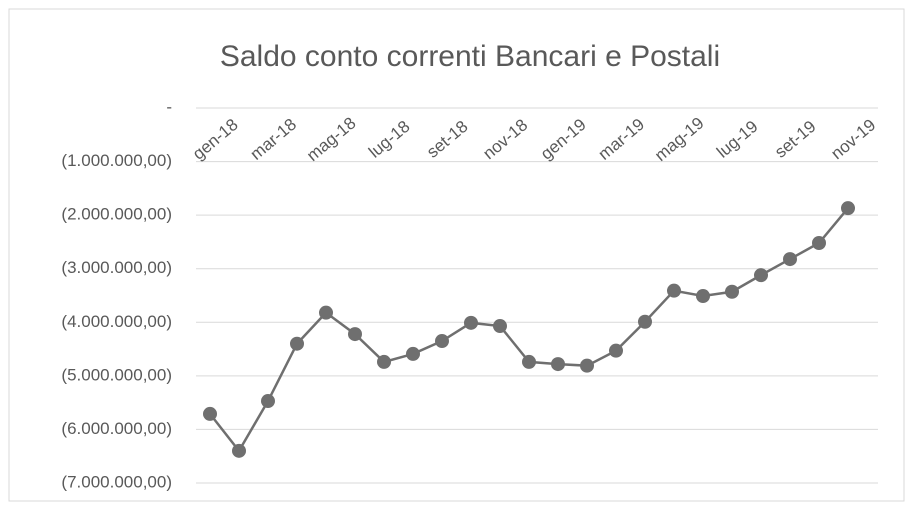 This screenshot has height=506, width=909. I want to click on y-tick-label: (4.000.000,00), so click(116, 321).